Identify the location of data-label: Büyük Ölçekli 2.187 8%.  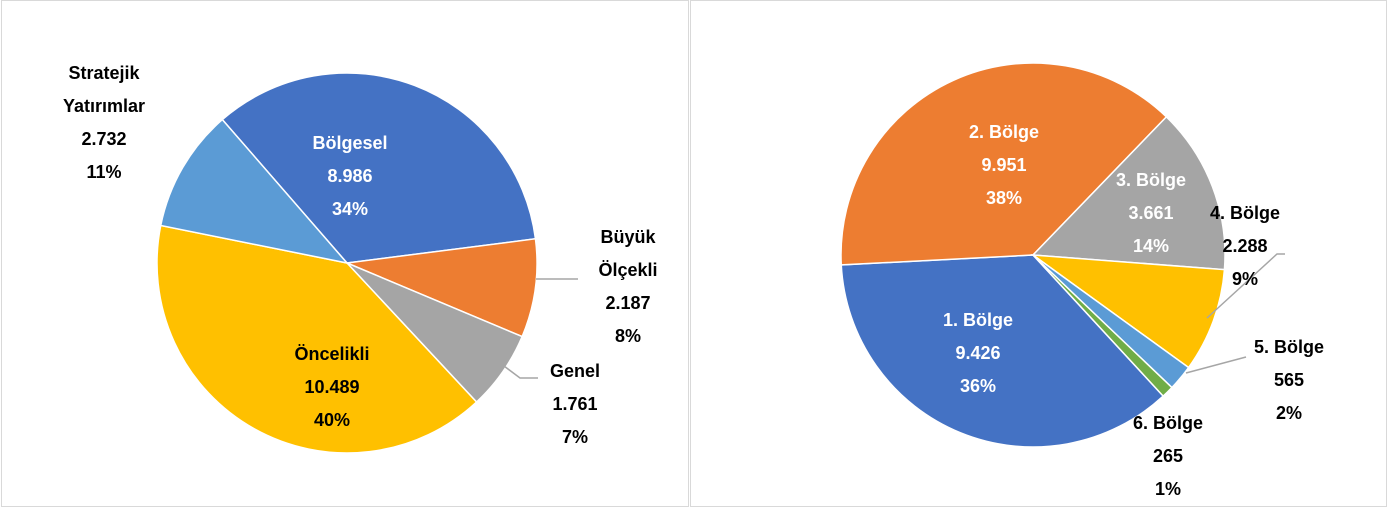
(628, 287).